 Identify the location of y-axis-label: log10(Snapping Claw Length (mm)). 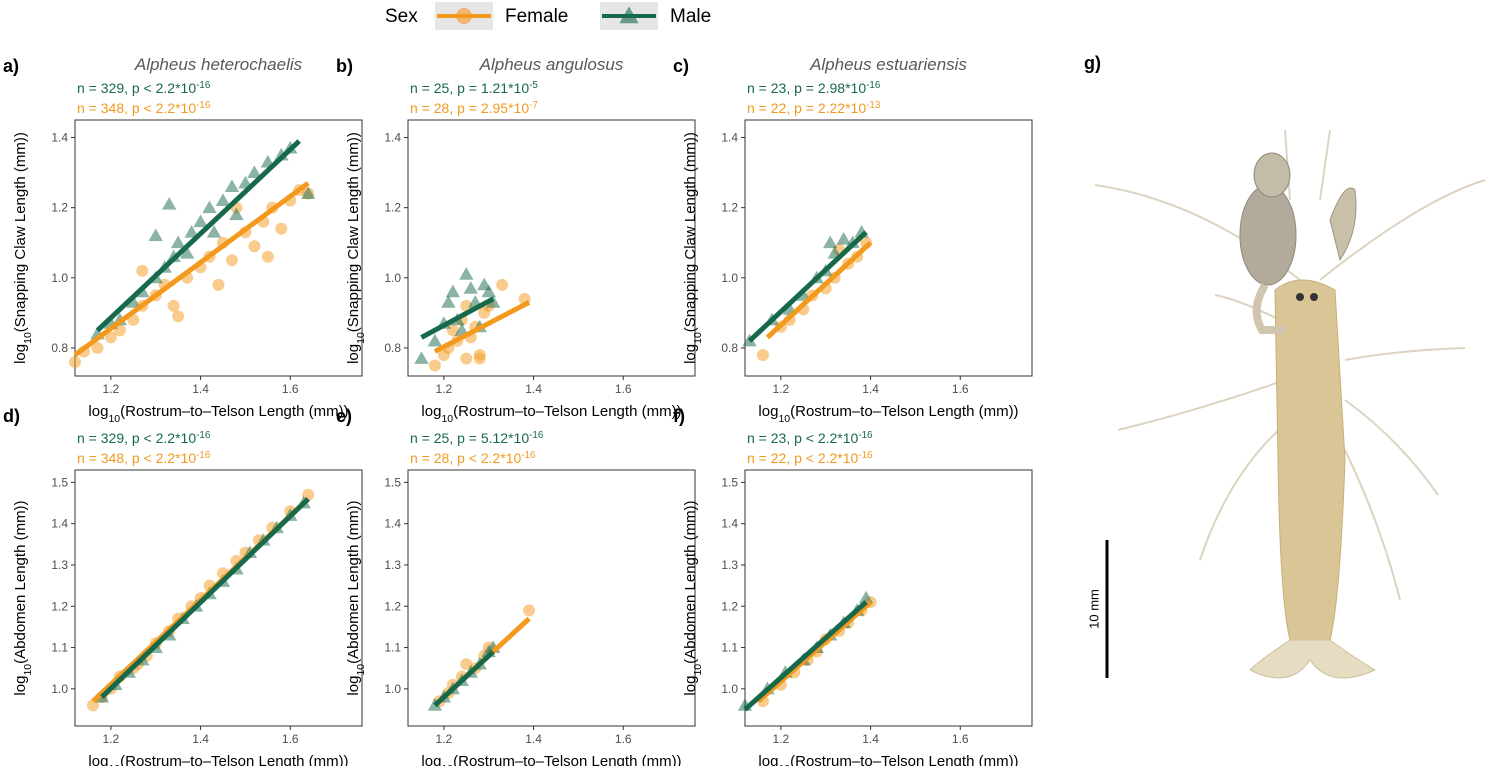
(23, 248).